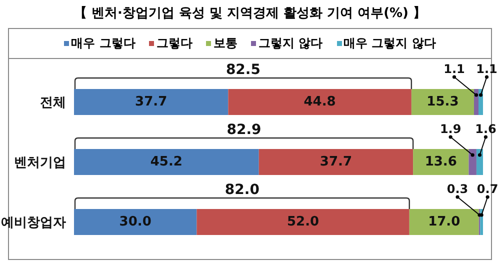  What do you see at coordinates (135, 222) in the screenshot?
I see `data-label: 30.0` at bounding box center [135, 222].